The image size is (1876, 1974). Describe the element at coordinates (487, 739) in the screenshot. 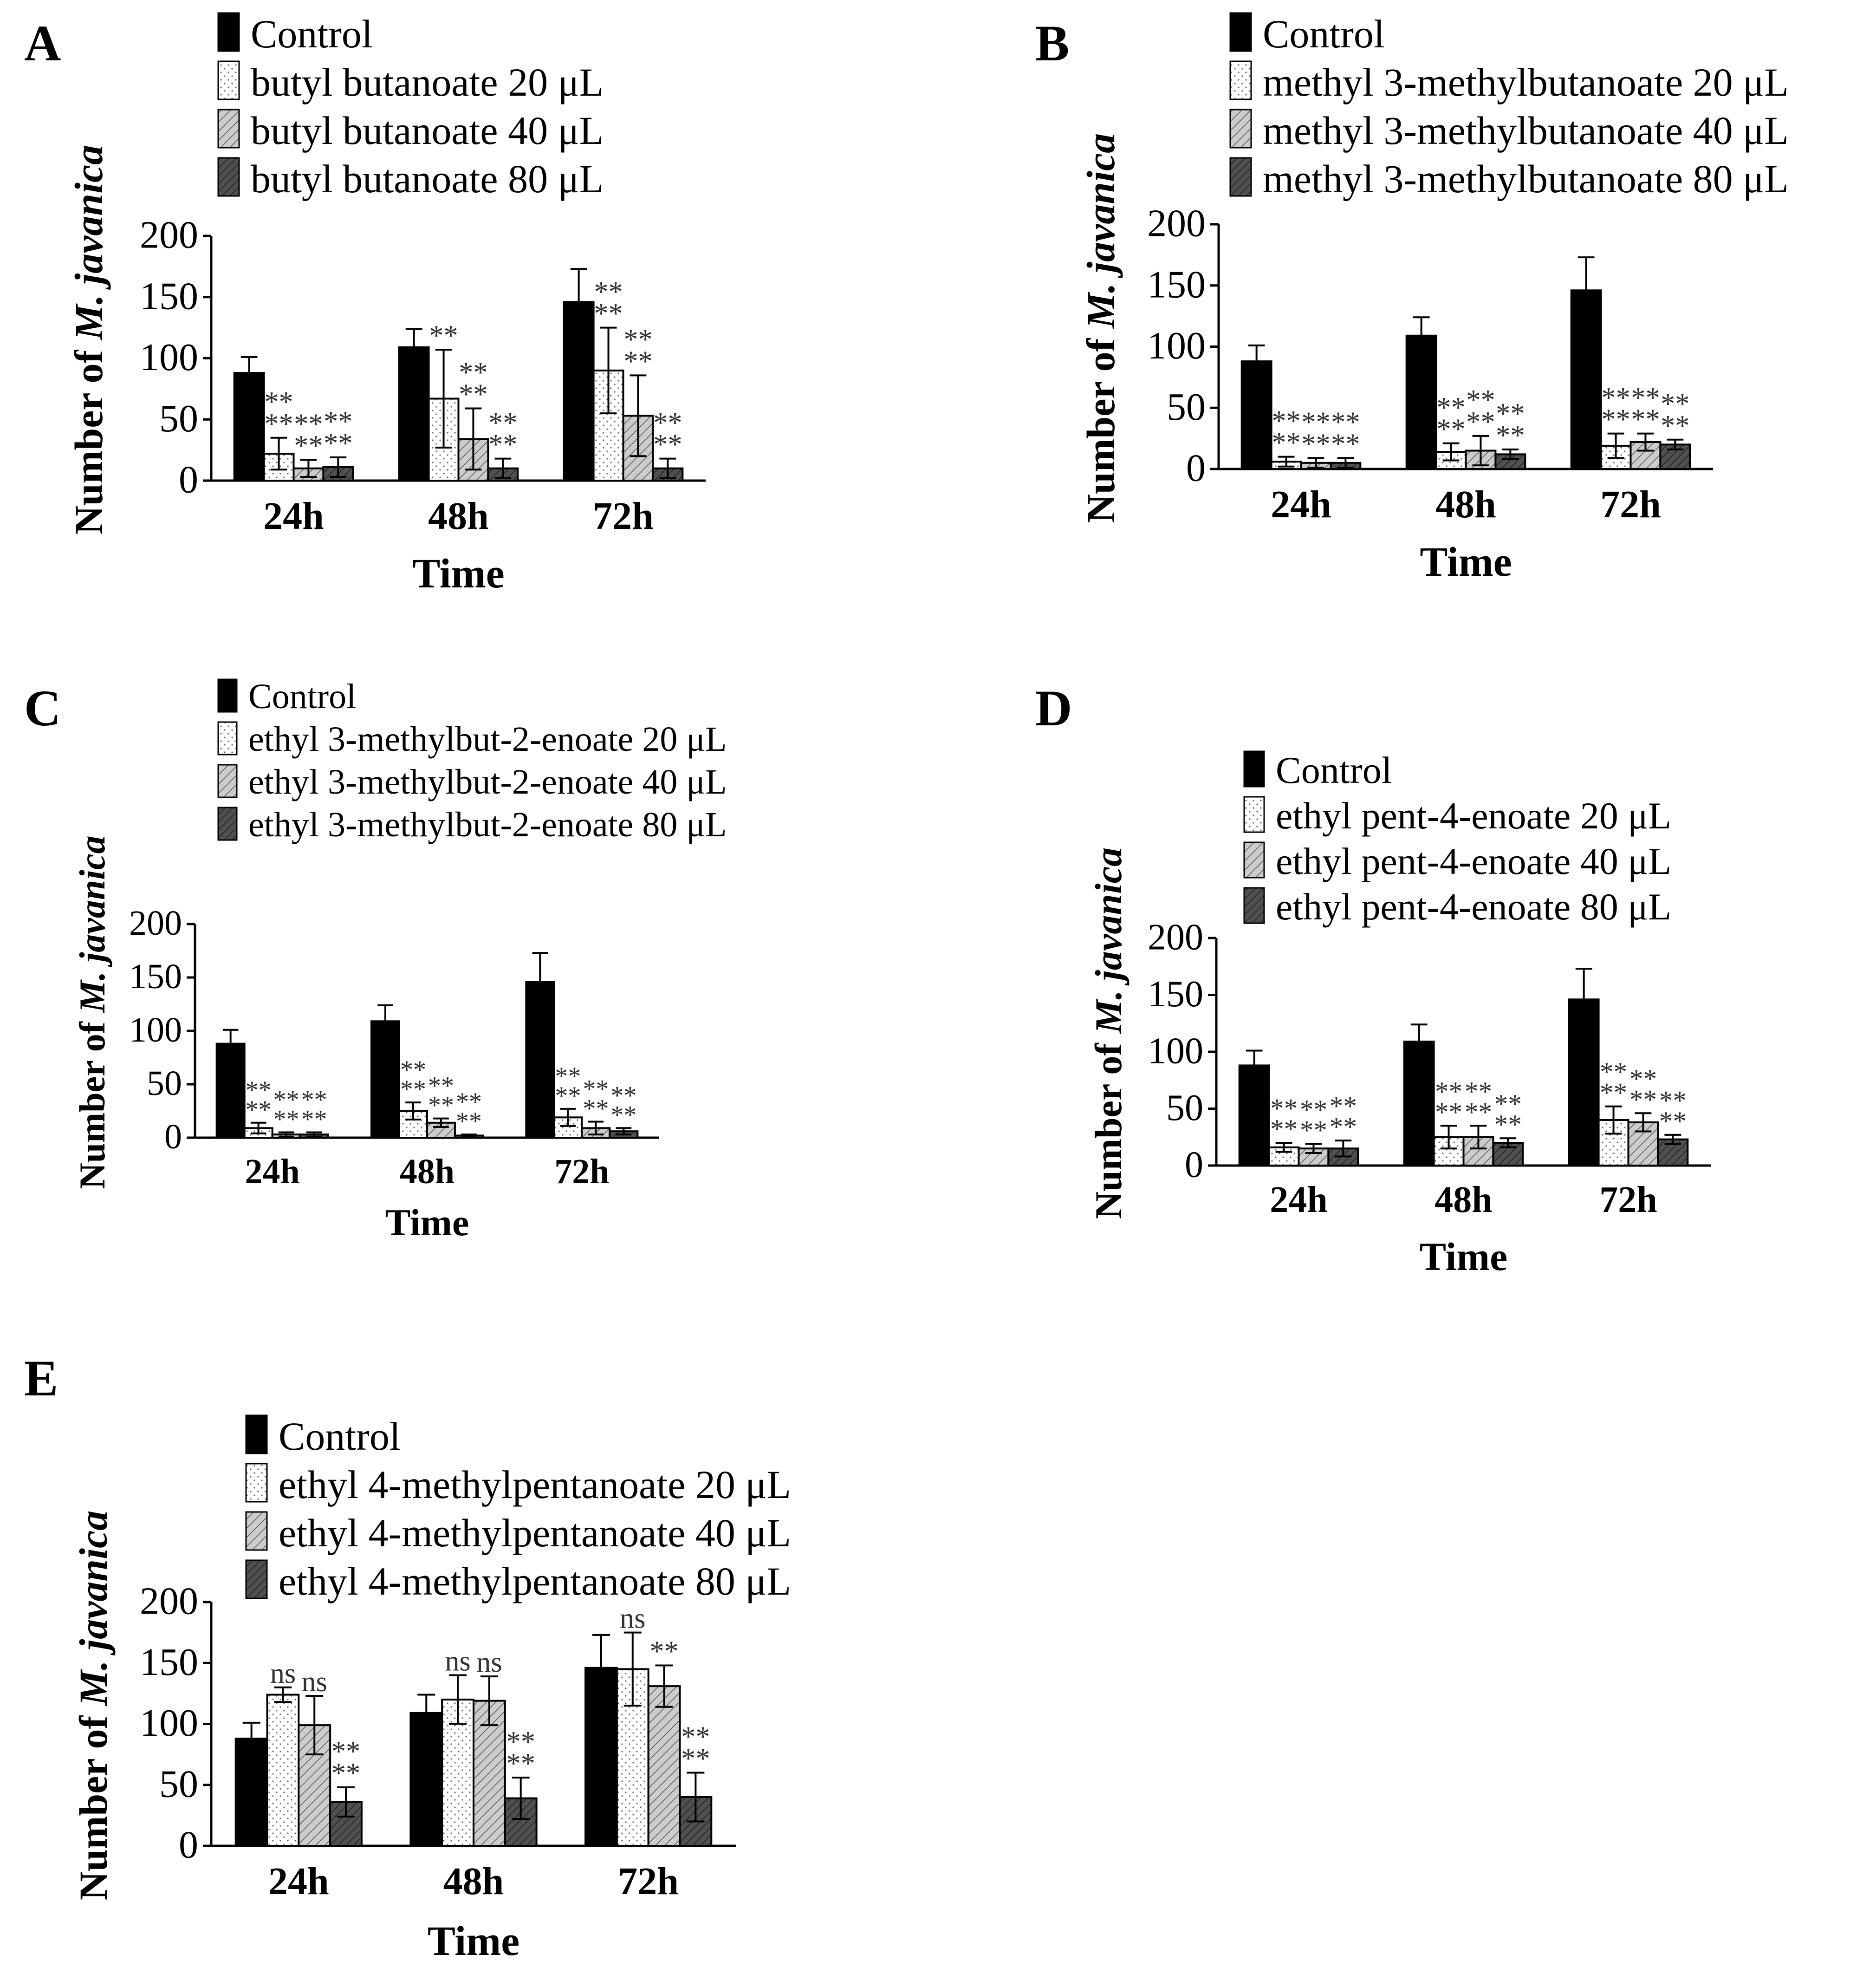

I see `legend-label: ethyl 3-methylbut-2-enoate 20 μL` at that location.